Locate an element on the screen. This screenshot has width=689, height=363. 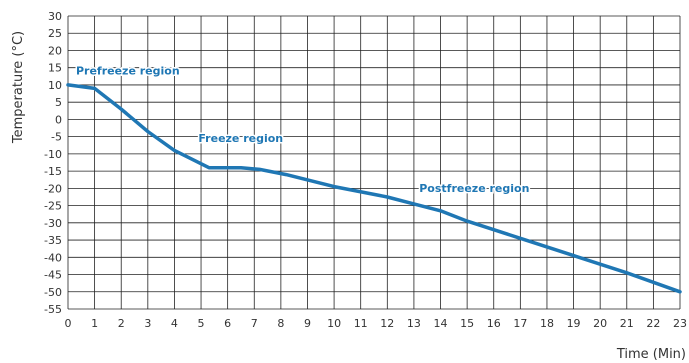
y-tick-label: -50 is located at coordinates (53, 292).